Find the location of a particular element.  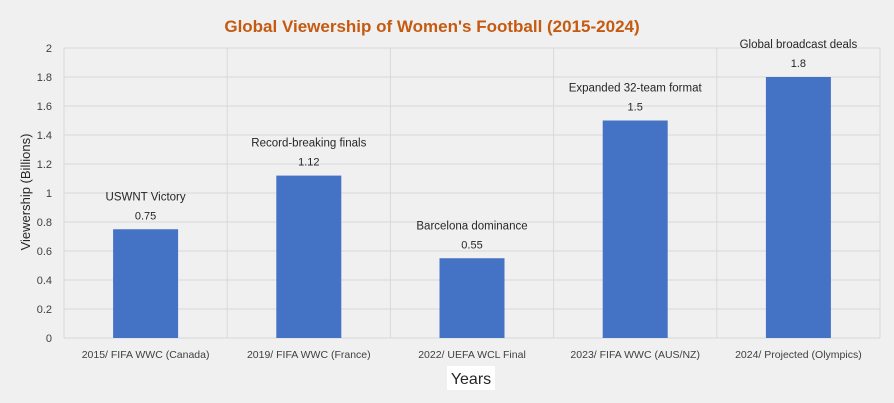

data-label: 1.8 is located at coordinates (798, 64).